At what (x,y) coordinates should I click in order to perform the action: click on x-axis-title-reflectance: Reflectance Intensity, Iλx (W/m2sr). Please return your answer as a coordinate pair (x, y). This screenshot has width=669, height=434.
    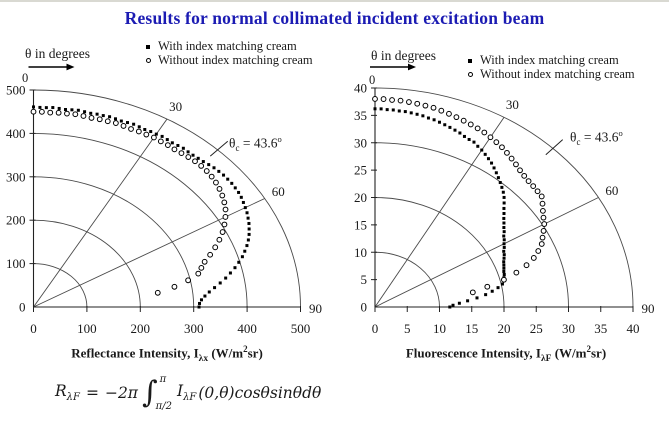
    Looking at the image, I should click on (167, 354).